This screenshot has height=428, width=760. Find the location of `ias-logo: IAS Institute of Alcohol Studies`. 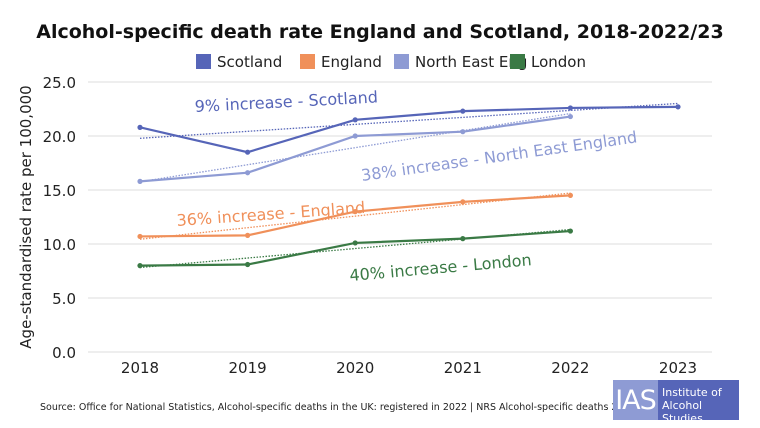

ias-logo: IAS Institute of Alcohol Studies is located at coordinates (676, 402).